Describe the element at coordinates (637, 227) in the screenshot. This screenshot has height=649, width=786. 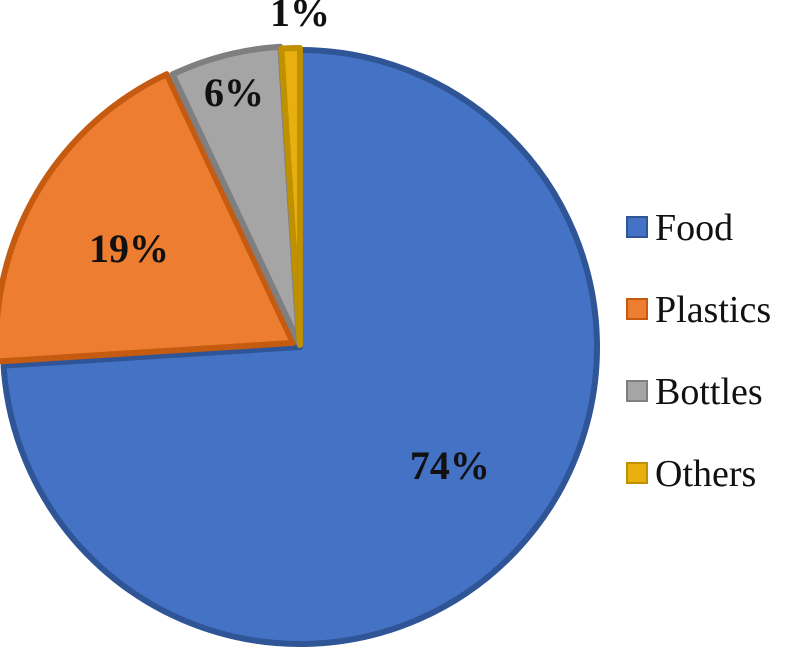
I see `legend-swatch-food` at that location.